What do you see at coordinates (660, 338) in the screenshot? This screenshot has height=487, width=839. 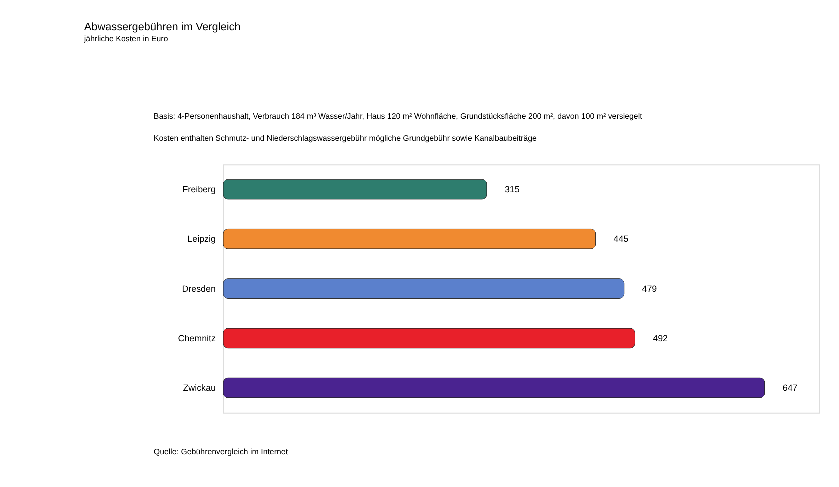 I see `data-label: 492` at bounding box center [660, 338].